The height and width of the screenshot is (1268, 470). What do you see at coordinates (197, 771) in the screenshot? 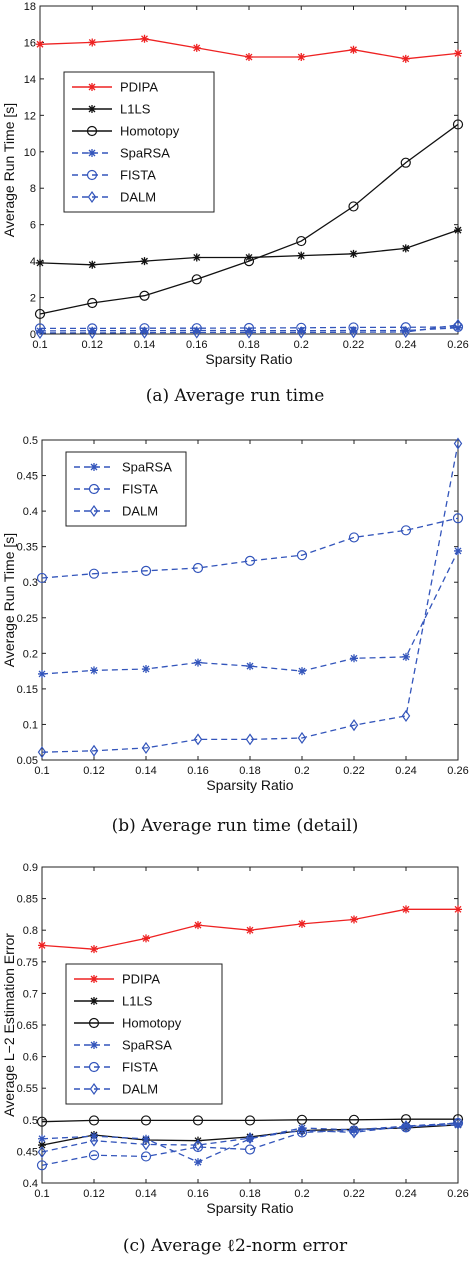
I see `x-tick-label-b: 0.16` at bounding box center [197, 771].